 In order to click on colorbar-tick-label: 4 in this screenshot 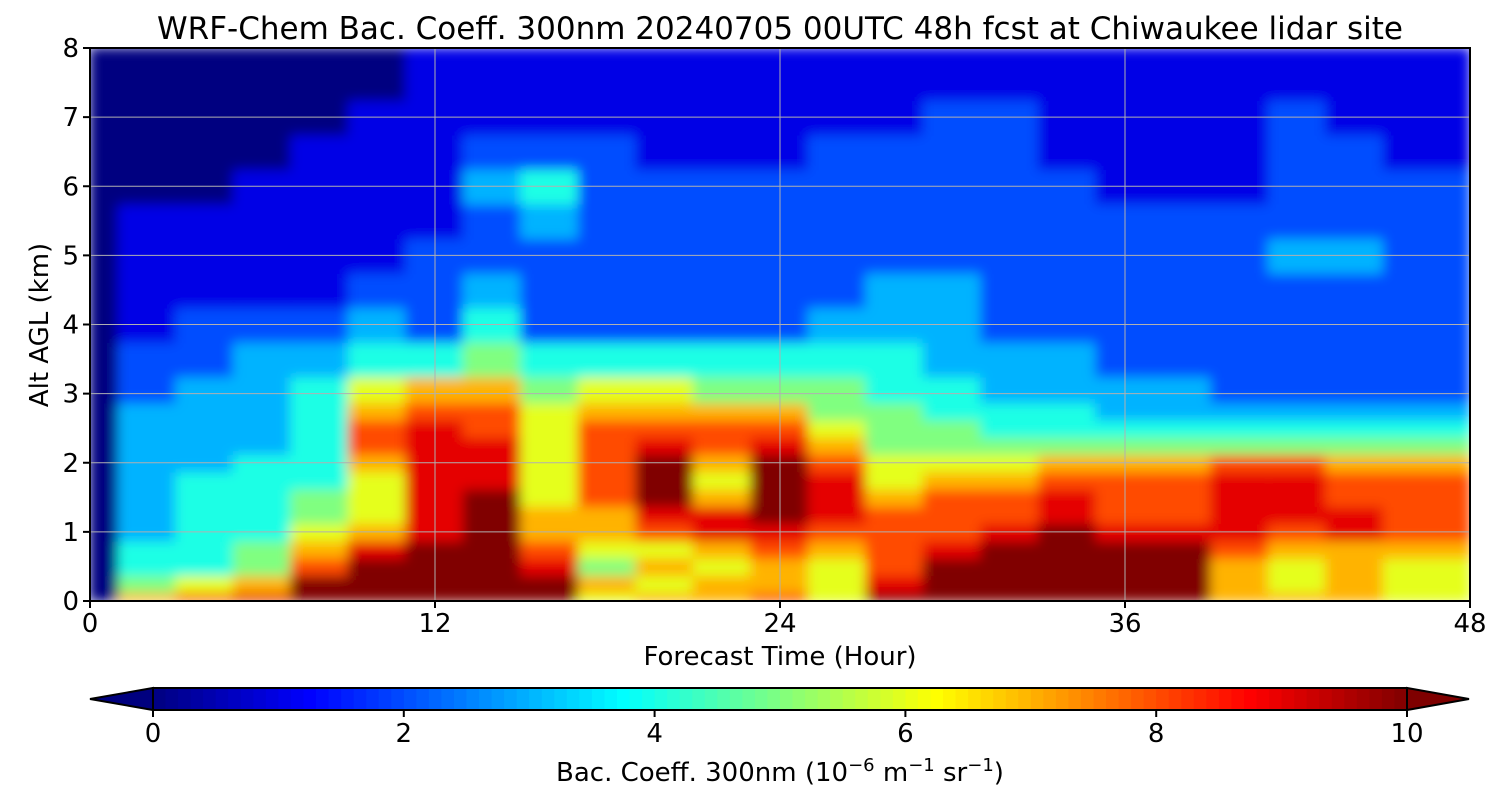, I will do `click(654, 734)`.